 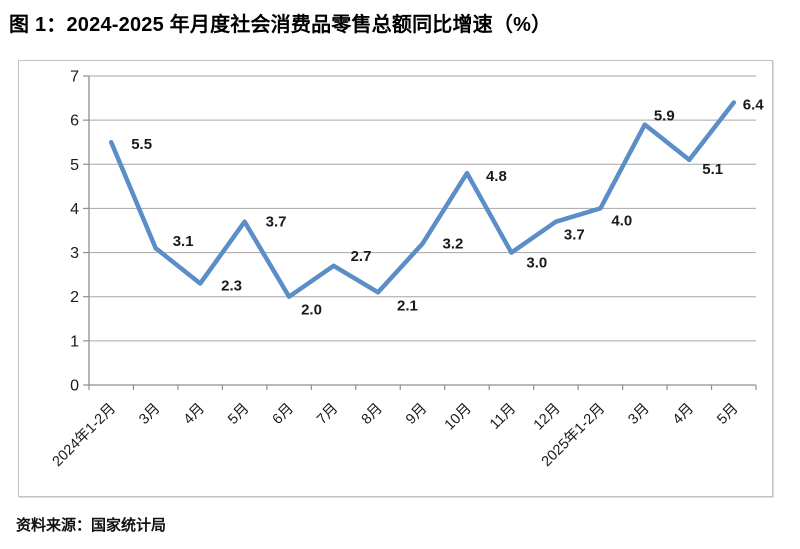 What do you see at coordinates (327, 414) in the screenshot?
I see `x-tick-label: 7月` at bounding box center [327, 414].